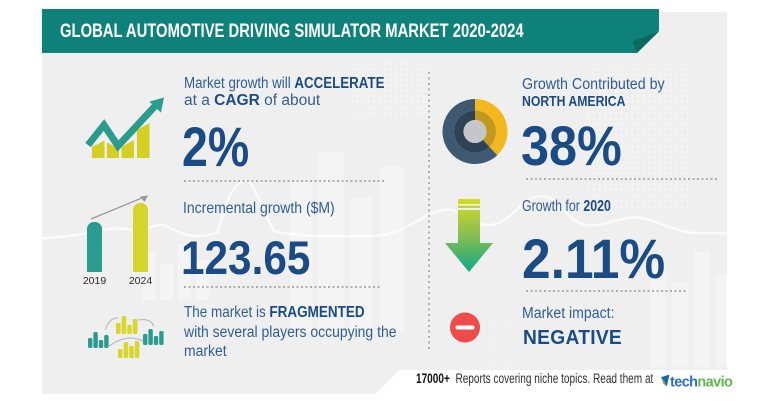 The image size is (768, 401). What do you see at coordinates (141, 281) in the screenshot?
I see `svg-text: 2024` at bounding box center [141, 281].